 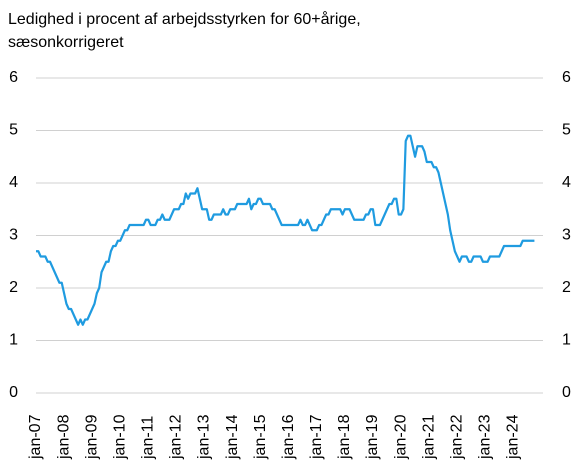 I want to click on x-tick-label: jan-18, so click(x=344, y=437).